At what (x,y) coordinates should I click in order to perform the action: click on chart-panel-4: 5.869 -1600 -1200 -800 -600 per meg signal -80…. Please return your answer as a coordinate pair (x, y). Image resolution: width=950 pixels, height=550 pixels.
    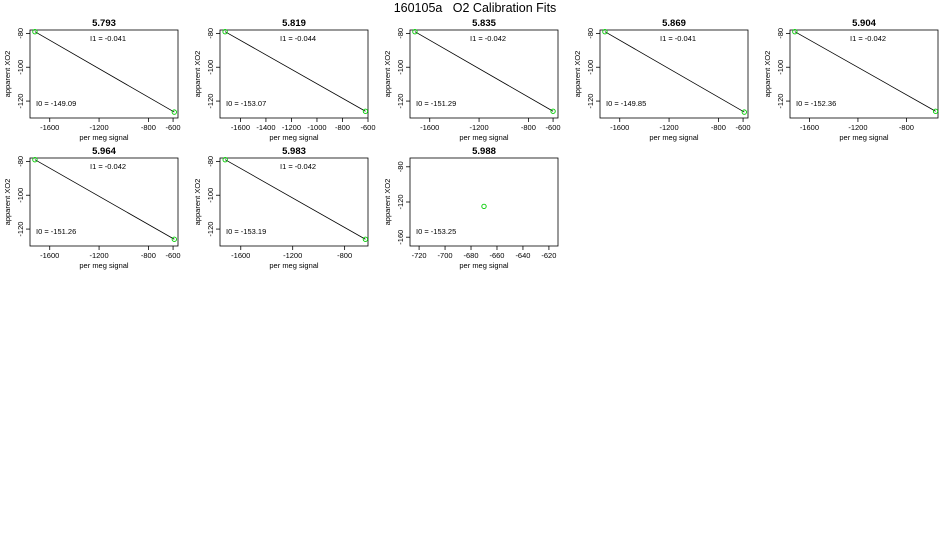
    Looking at the image, I should click on (662, 80).